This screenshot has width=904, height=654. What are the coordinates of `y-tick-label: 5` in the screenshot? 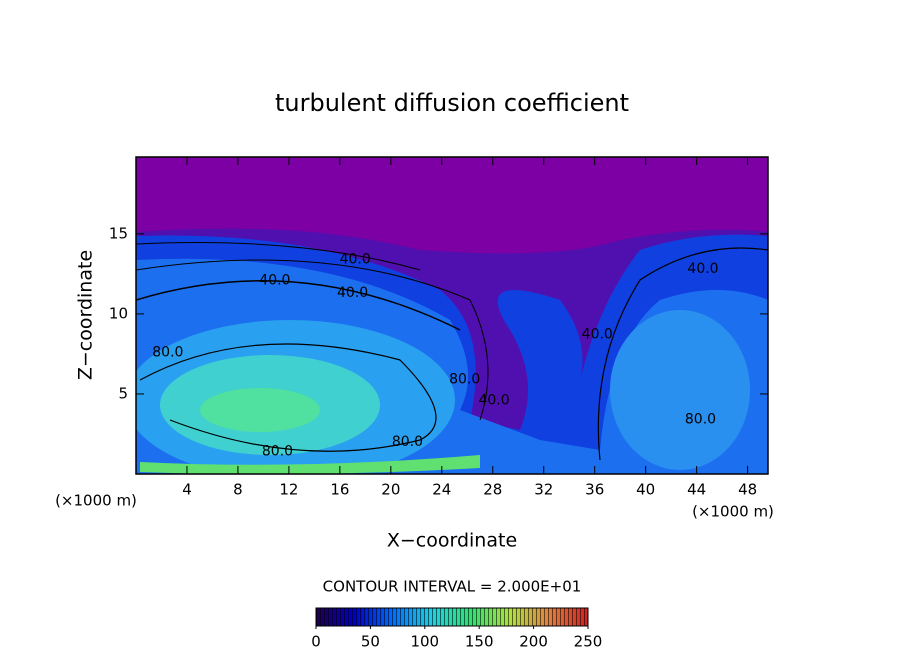 It's located at (123, 393).